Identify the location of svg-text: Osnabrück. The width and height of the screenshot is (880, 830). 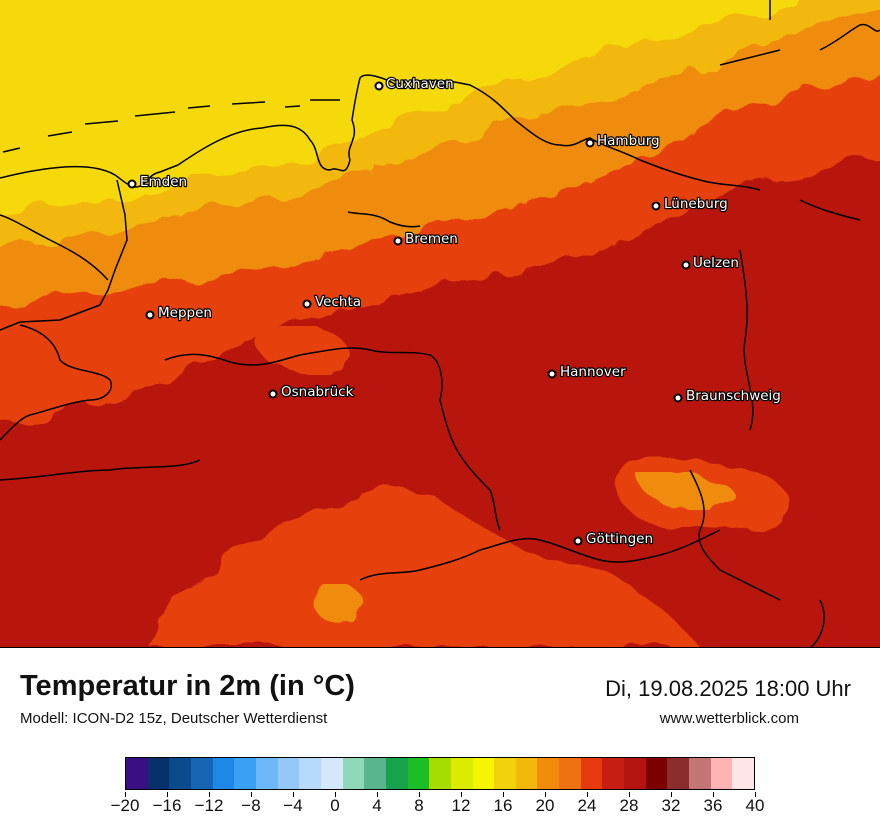
(317, 392).